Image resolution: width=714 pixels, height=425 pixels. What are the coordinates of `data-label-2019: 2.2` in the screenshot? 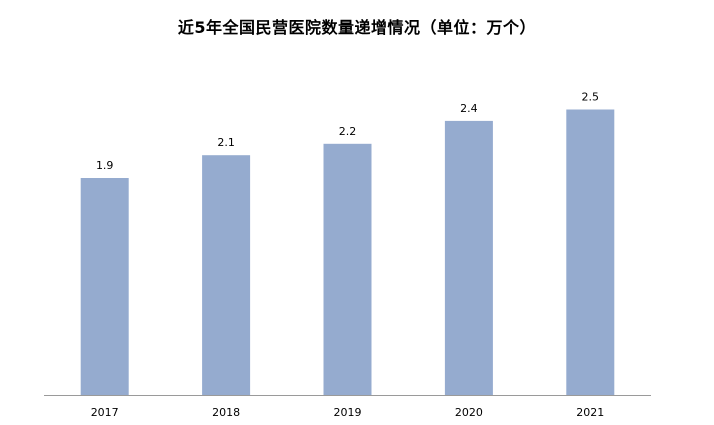 It's located at (348, 131).